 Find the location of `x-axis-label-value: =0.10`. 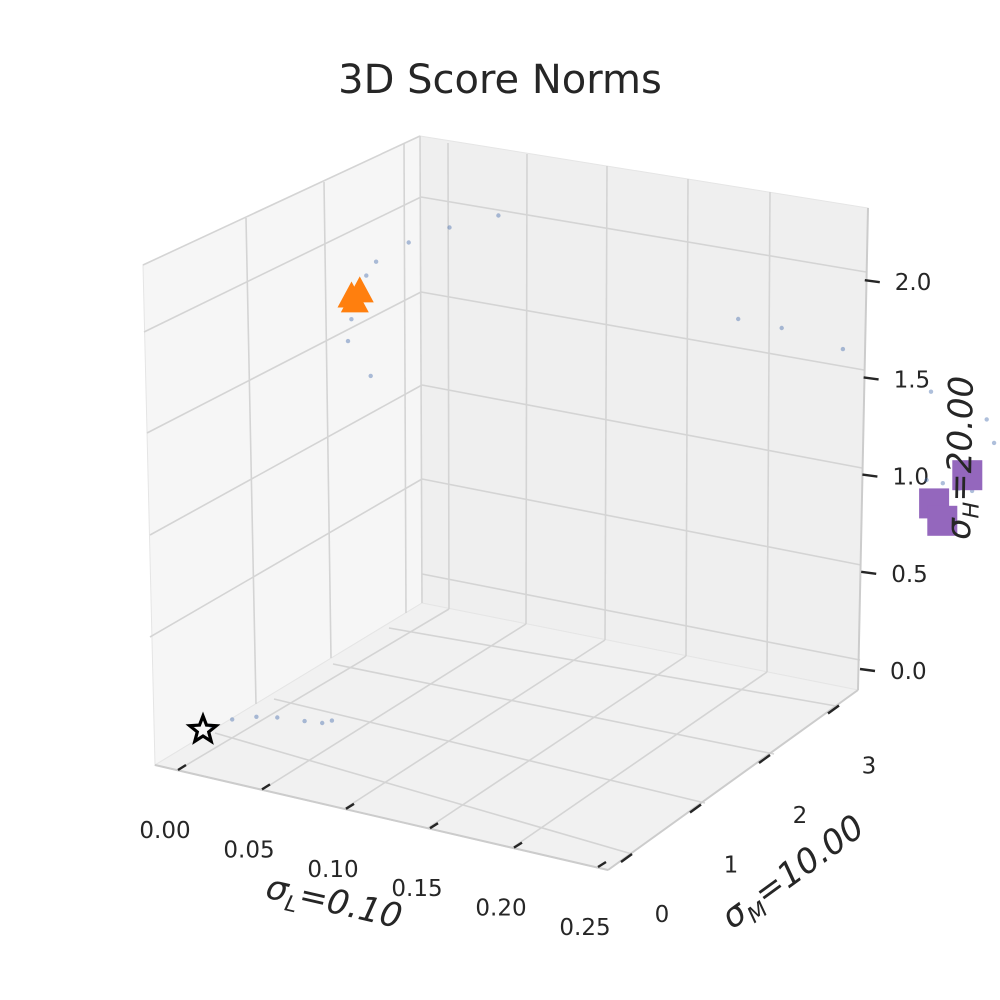

x-axis-label-value: =0.10 is located at coordinates (350, 906).